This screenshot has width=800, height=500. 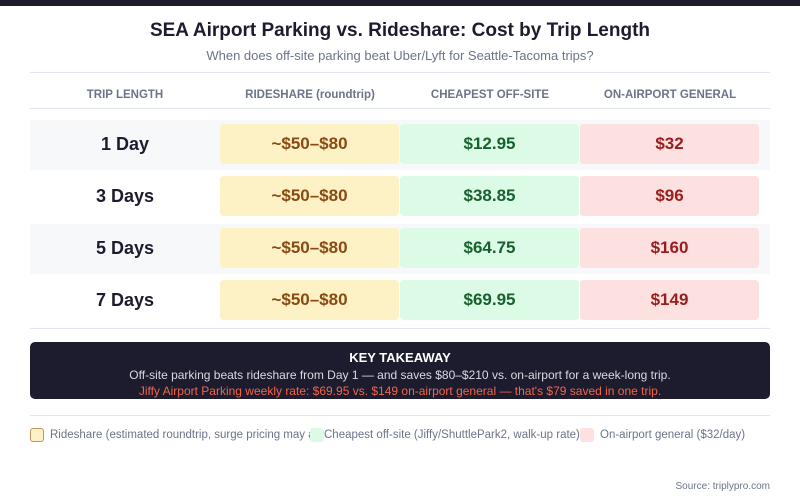 I want to click on top-bar, so click(x=400, y=3).